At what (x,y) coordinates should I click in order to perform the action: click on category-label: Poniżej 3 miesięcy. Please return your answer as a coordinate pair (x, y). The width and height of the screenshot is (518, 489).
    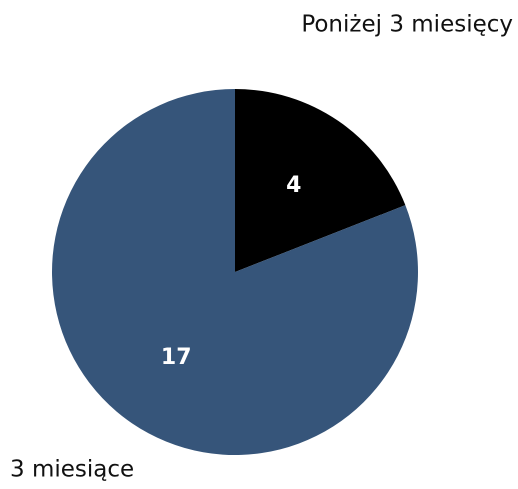
    Looking at the image, I should click on (407, 25).